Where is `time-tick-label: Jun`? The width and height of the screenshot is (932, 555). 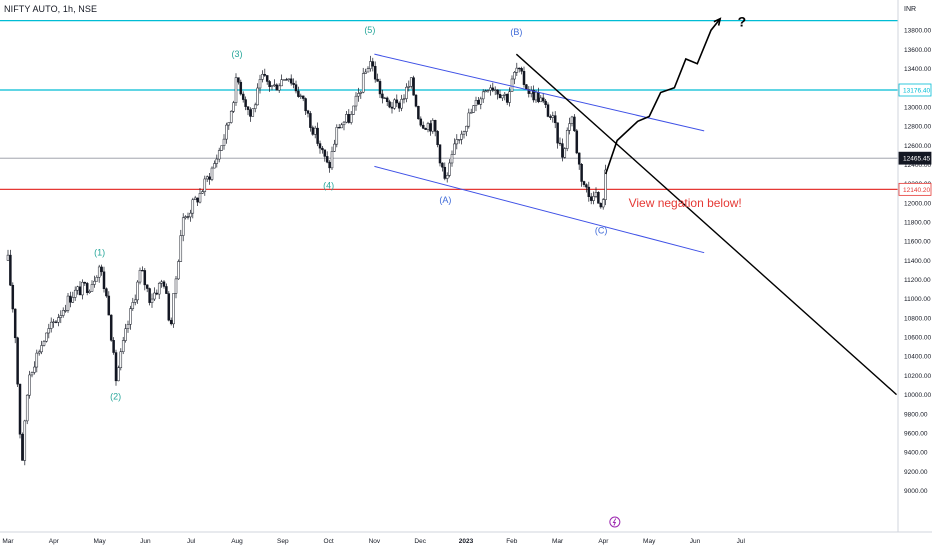 time-tick-label: Jun is located at coordinates (145, 541).